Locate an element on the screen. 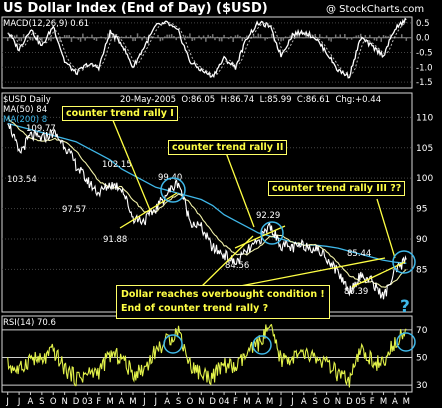 The image size is (442, 408). annotation-rally-2: counter trend rally II is located at coordinates (228, 147).